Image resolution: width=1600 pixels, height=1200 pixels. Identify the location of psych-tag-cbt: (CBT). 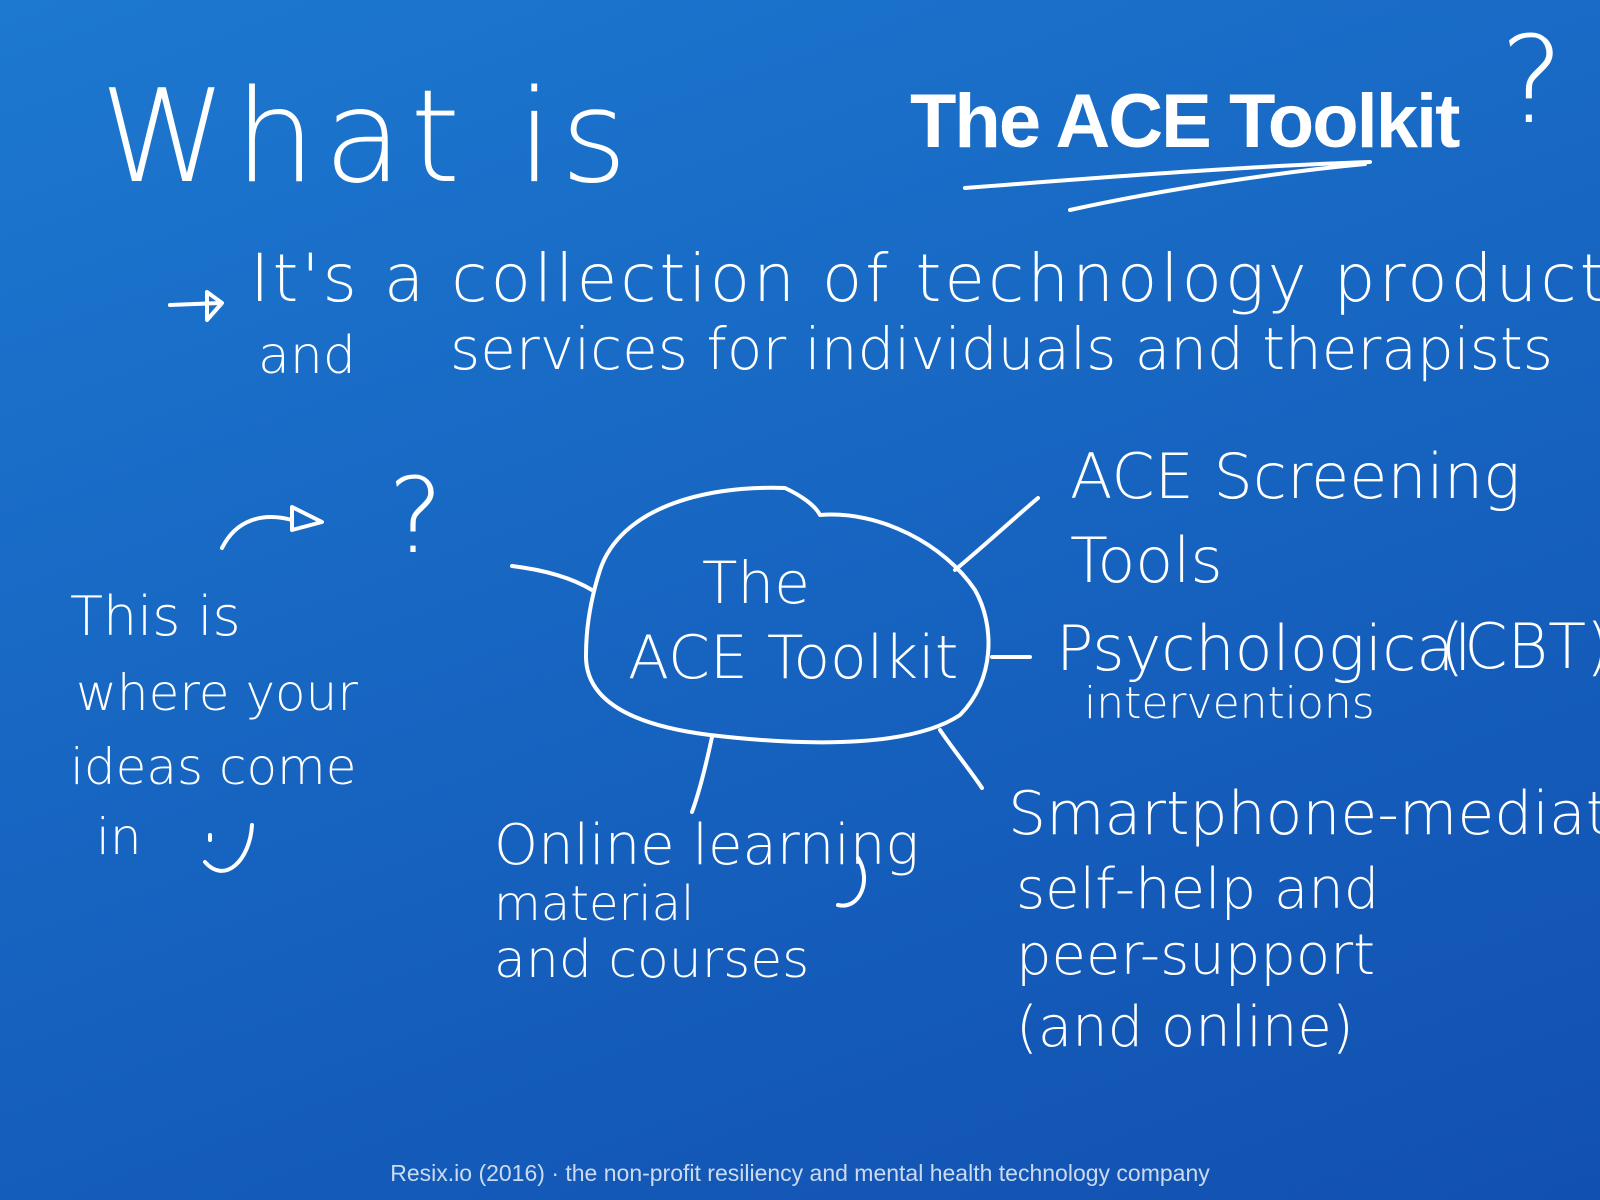
(1520, 646).